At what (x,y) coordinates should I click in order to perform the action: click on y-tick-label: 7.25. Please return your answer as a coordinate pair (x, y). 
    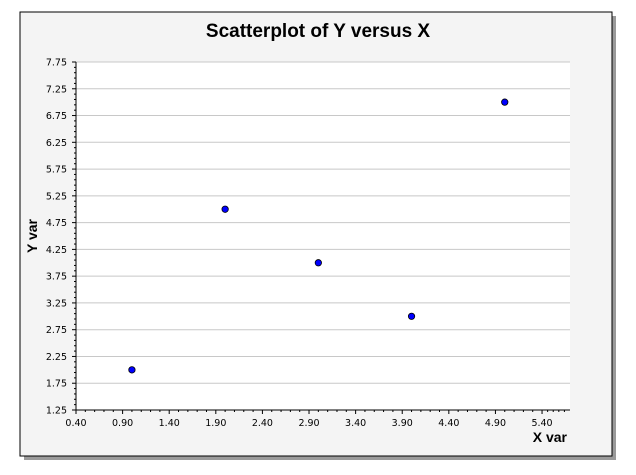
    Looking at the image, I should click on (56, 89).